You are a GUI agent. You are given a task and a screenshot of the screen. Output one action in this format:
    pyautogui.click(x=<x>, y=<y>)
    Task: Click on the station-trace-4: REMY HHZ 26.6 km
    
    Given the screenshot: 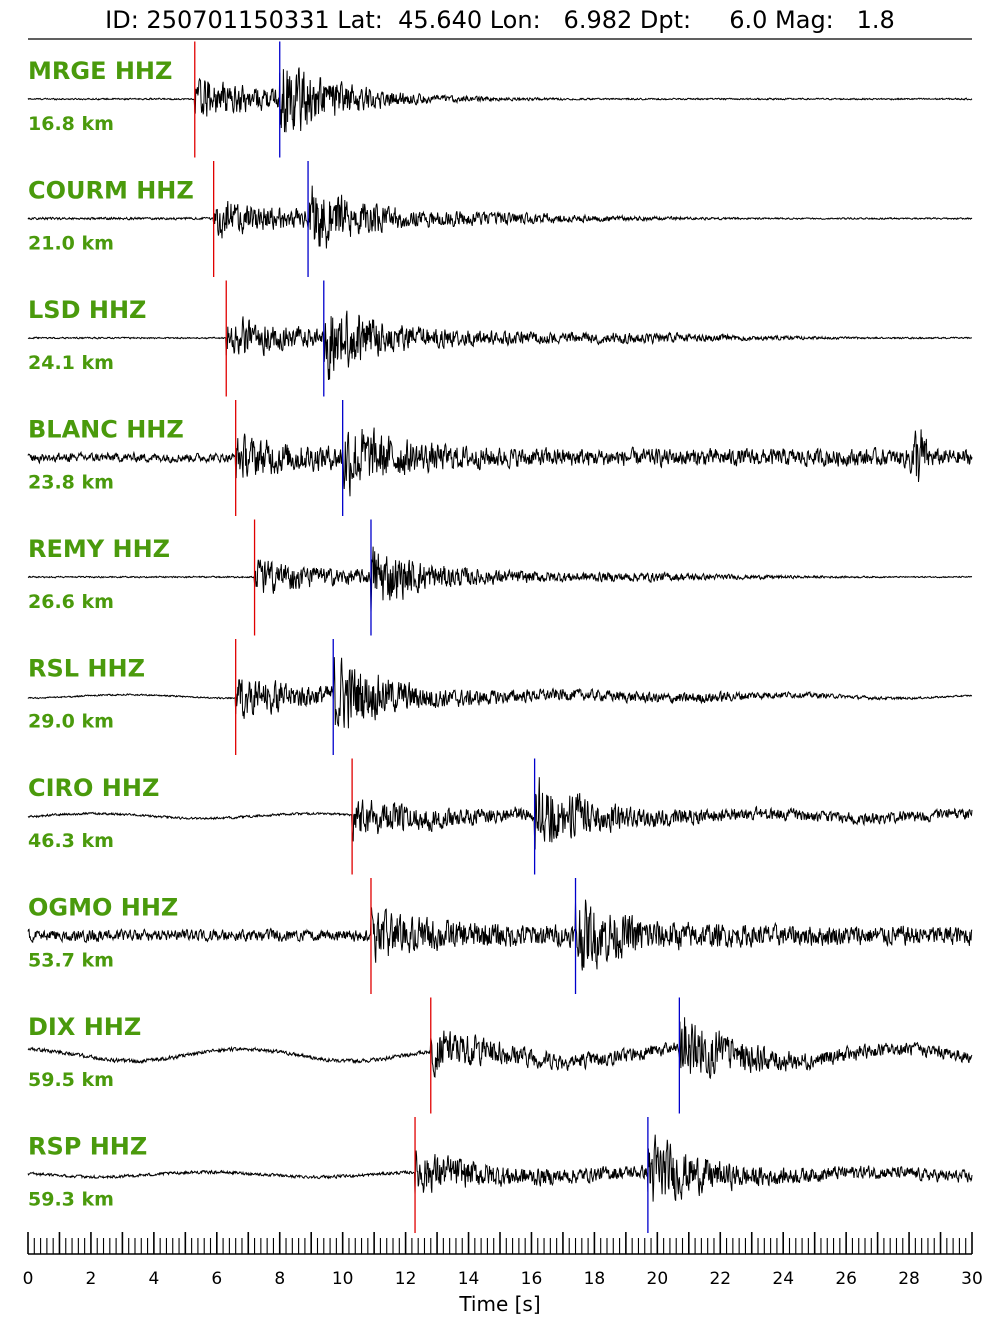 What is the action you would take?
    pyautogui.click(x=500, y=577)
    